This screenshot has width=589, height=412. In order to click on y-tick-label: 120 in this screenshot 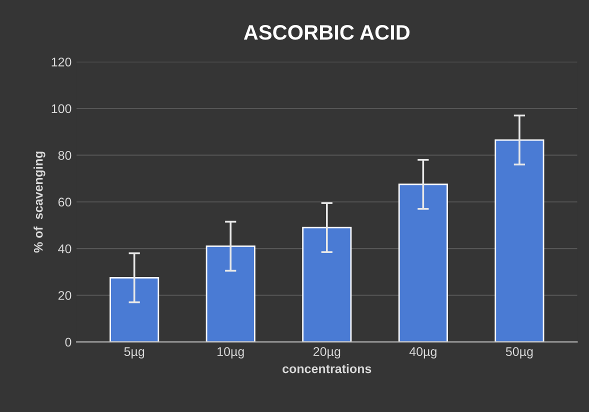, I will do `click(62, 62)`.